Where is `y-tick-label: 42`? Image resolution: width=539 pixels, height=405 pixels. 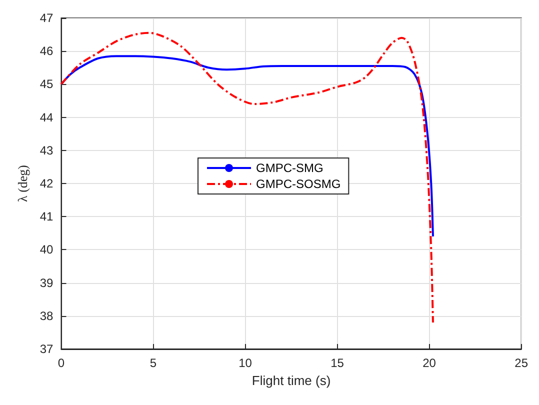 y-tick-label: 42 is located at coordinates (47, 183).